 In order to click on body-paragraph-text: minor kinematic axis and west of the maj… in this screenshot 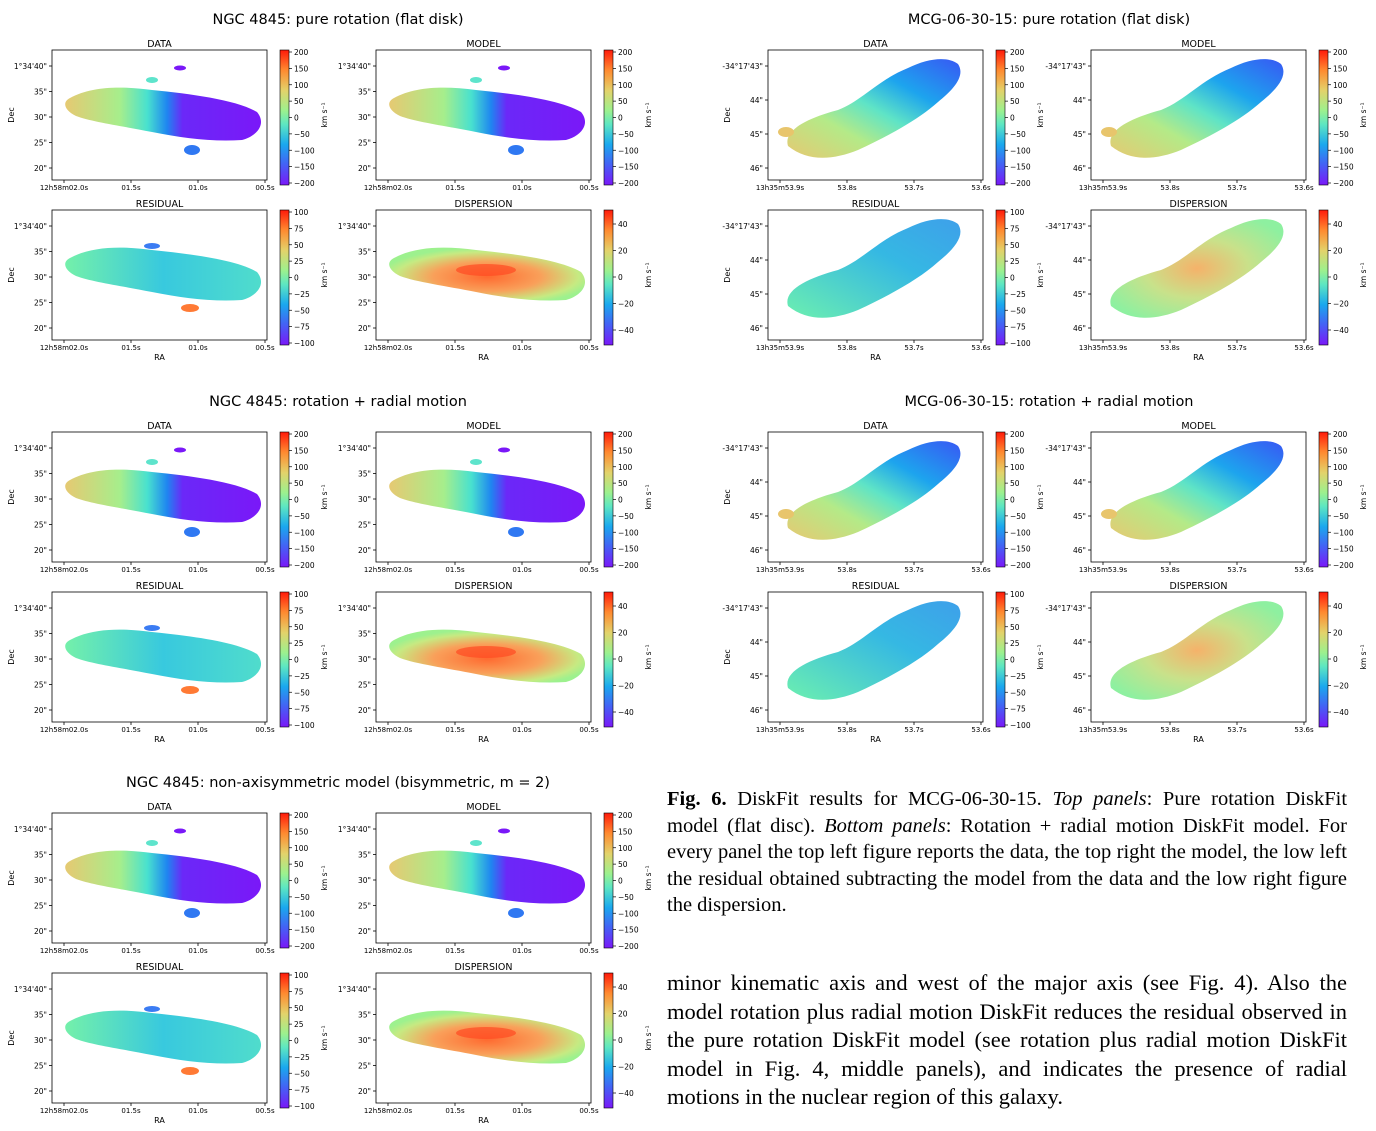, I will do `click(1007, 1040)`.